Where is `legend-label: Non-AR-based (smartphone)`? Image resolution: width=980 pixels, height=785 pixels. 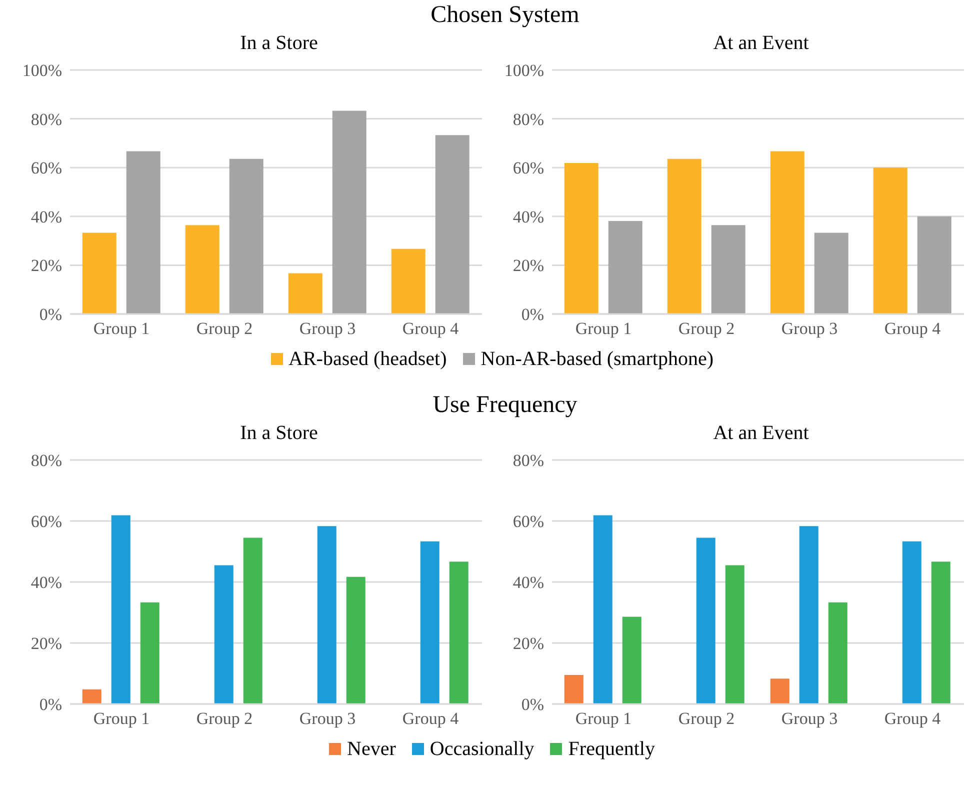
legend-label: Non-AR-based (smartphone) is located at coordinates (597, 359).